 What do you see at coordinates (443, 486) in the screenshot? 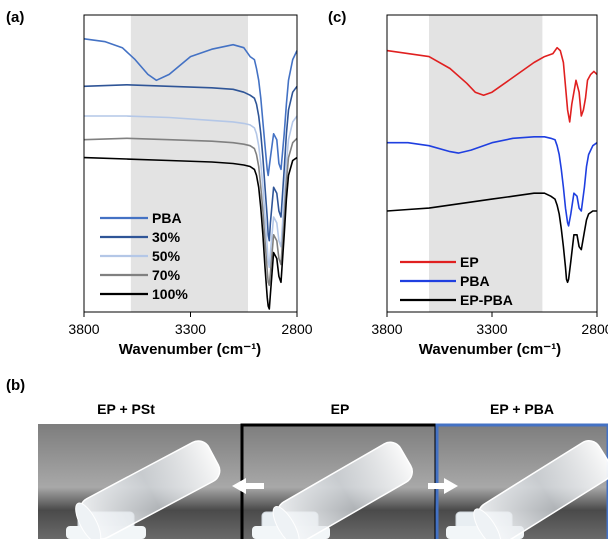
I see `arrow-right-icon` at bounding box center [443, 486].